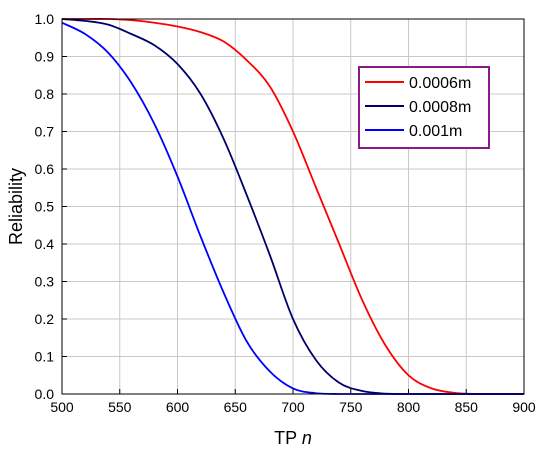 The image size is (550, 455). I want to click on y-tick-label: 0.1, so click(45, 357).